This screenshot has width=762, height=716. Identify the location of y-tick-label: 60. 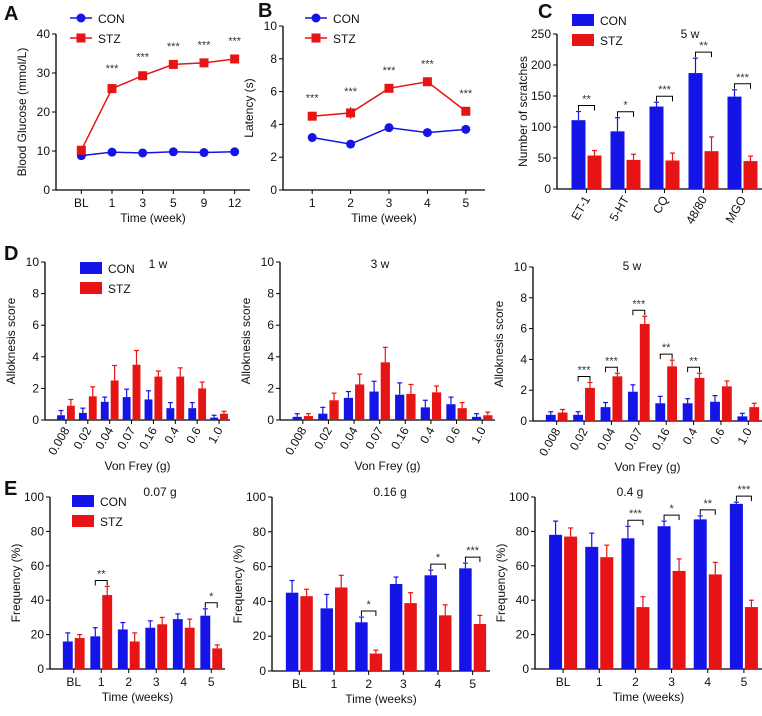
(260, 567).